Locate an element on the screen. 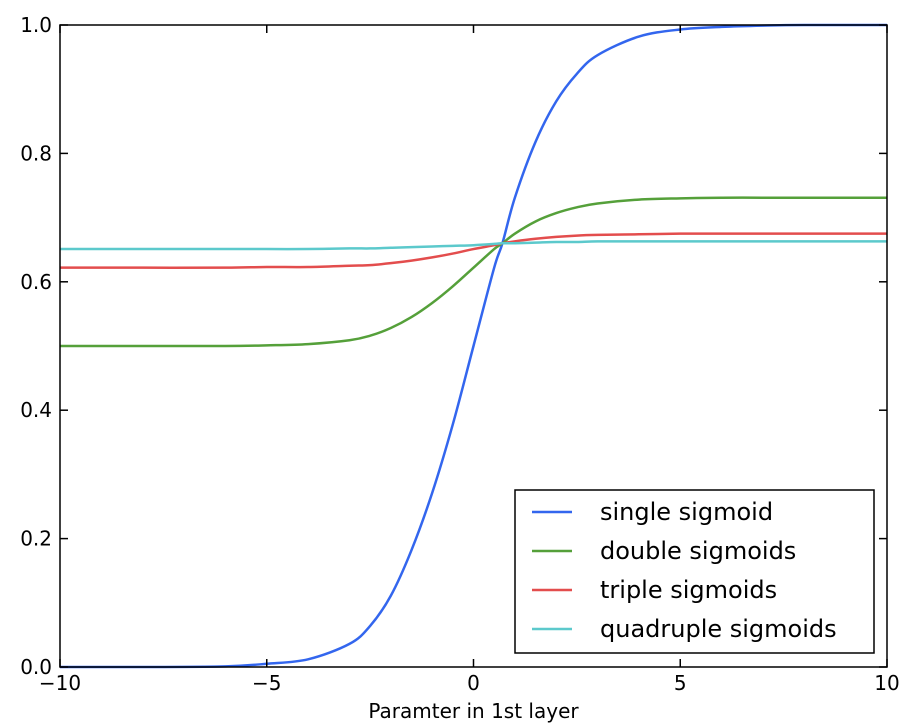 The height and width of the screenshot is (727, 924). series-line-triple-sigmoids is located at coordinates (473, 250).